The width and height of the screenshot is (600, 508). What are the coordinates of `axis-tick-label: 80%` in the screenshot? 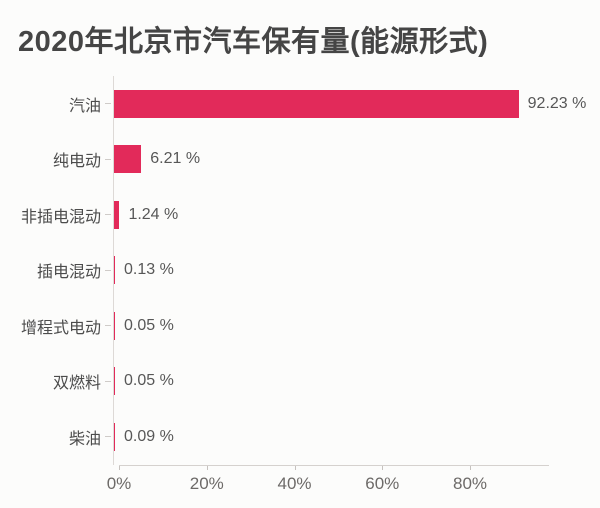 It's located at (470, 483).